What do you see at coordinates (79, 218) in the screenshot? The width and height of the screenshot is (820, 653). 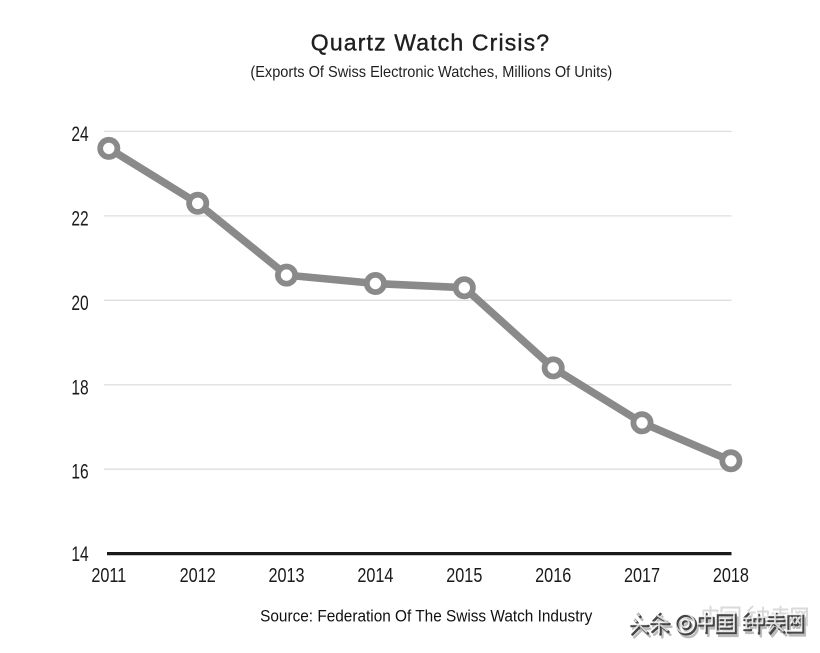 I see `svg-text: 22` at bounding box center [79, 218].